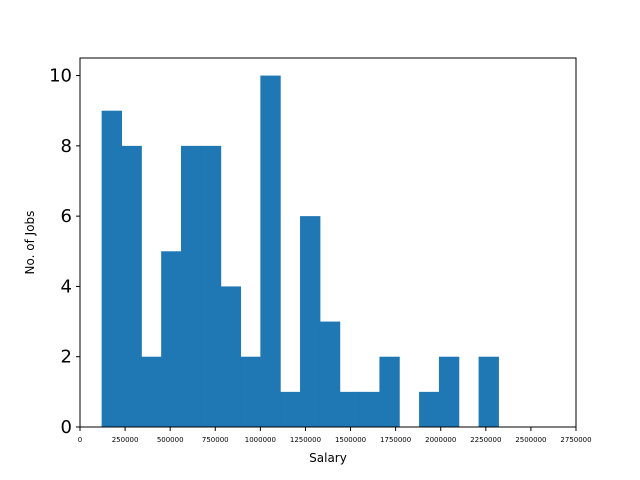 This screenshot has height=480, width=640. Describe the element at coordinates (30, 243) in the screenshot. I see `y-axis-label: No. of Jobs` at that location.